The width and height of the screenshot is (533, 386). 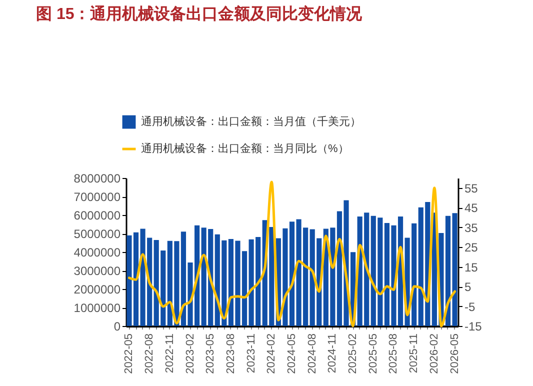 What do you see at coordinates (97, 179) in the screenshot?
I see `y-tick-label: 8000000` at bounding box center [97, 179].